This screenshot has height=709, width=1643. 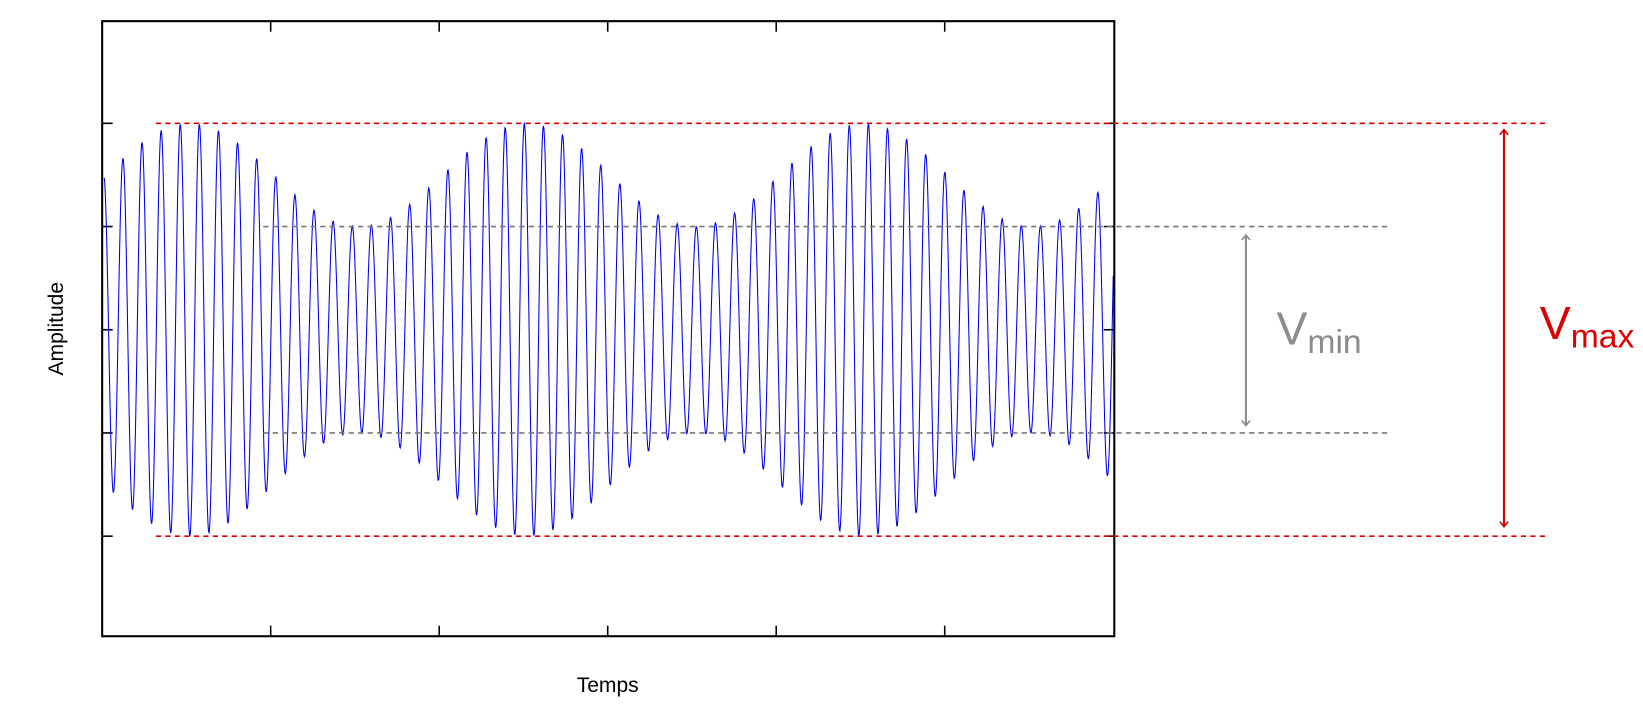 What do you see at coordinates (1555, 323) in the screenshot?
I see `vmax-symbol: V` at bounding box center [1555, 323].